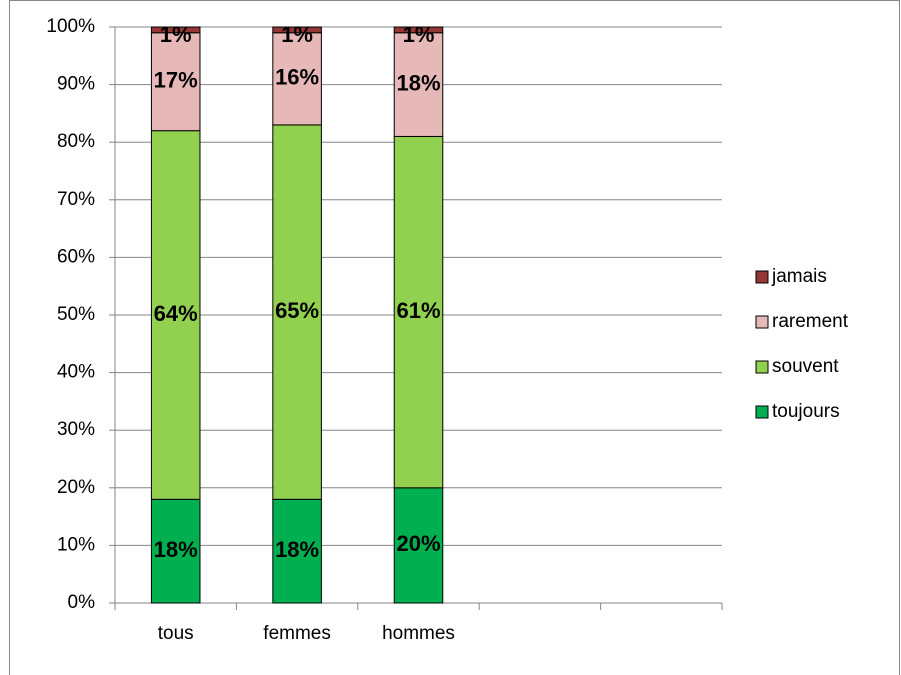 The image size is (901, 675). I want to click on legend-label: souvent, so click(805, 366).